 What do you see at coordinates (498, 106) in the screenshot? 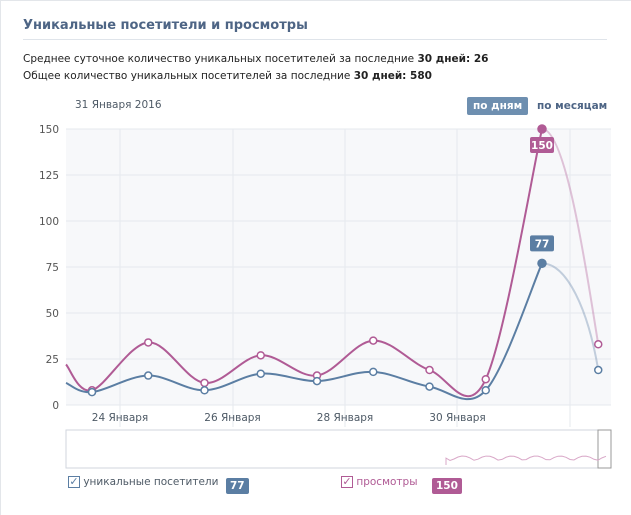
I see `by-days-button: по дням` at bounding box center [498, 106].